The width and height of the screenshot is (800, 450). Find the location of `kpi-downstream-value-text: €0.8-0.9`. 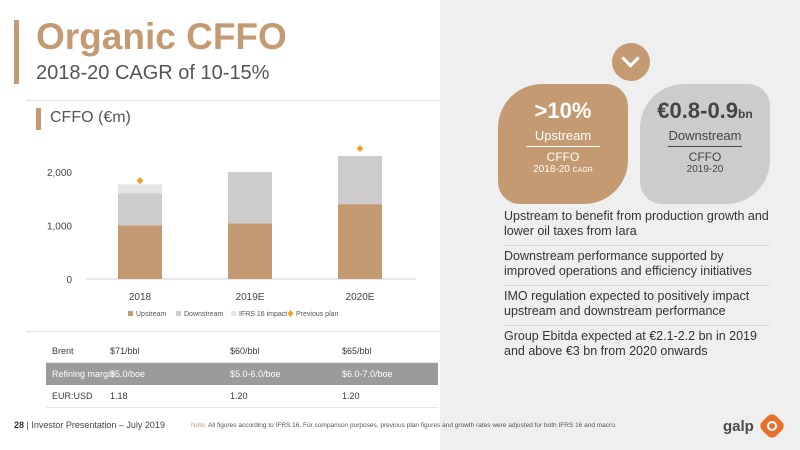

kpi-downstream-value-text: €0.8-0.9 is located at coordinates (698, 110).